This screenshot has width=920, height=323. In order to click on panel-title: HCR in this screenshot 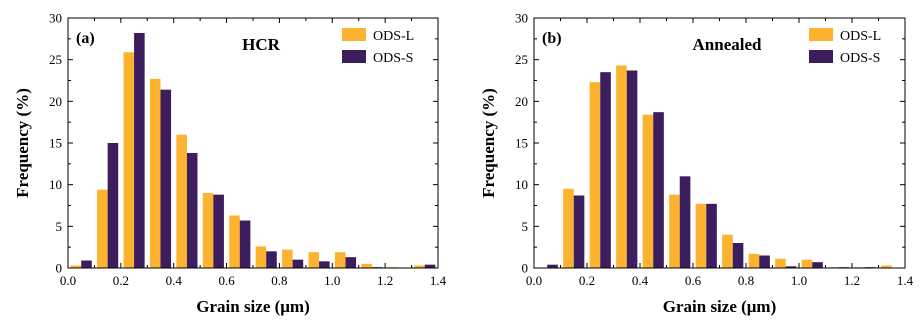, I will do `click(261, 44)`.